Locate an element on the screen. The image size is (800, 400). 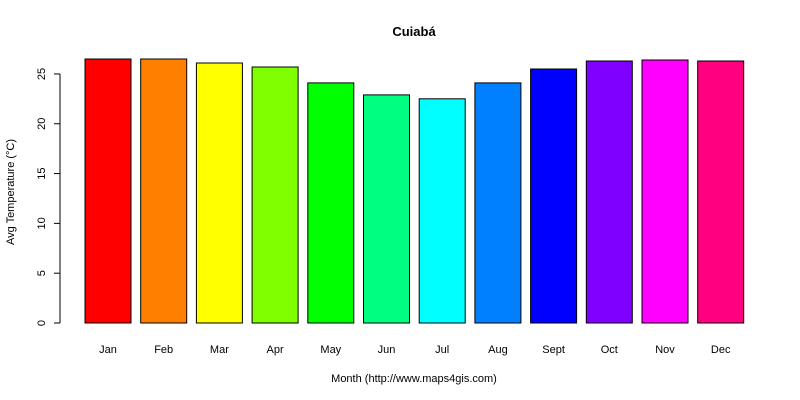
bar-nov is located at coordinates (665, 191).